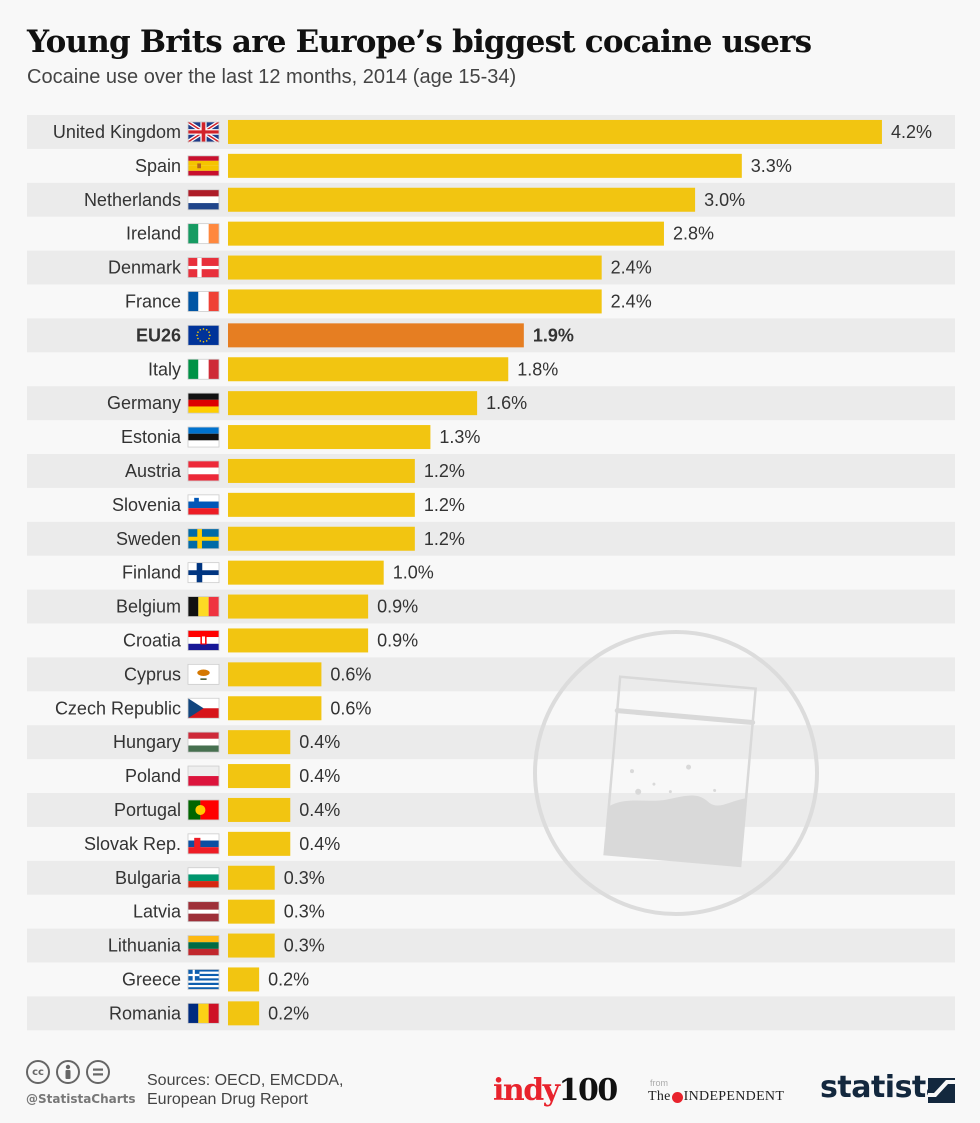 The width and height of the screenshot is (980, 1123). I want to click on statista-logo-text: statista, so click(883, 1087).